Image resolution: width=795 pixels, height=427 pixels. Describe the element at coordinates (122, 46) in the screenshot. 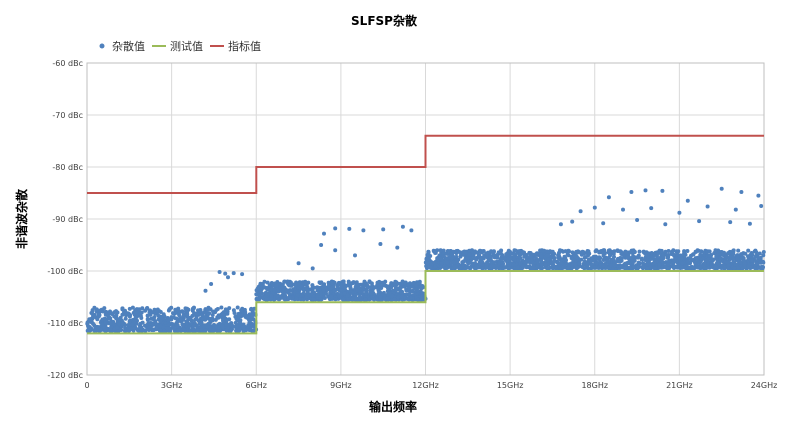

I see `legend-item-scatter: 杂散值` at that location.